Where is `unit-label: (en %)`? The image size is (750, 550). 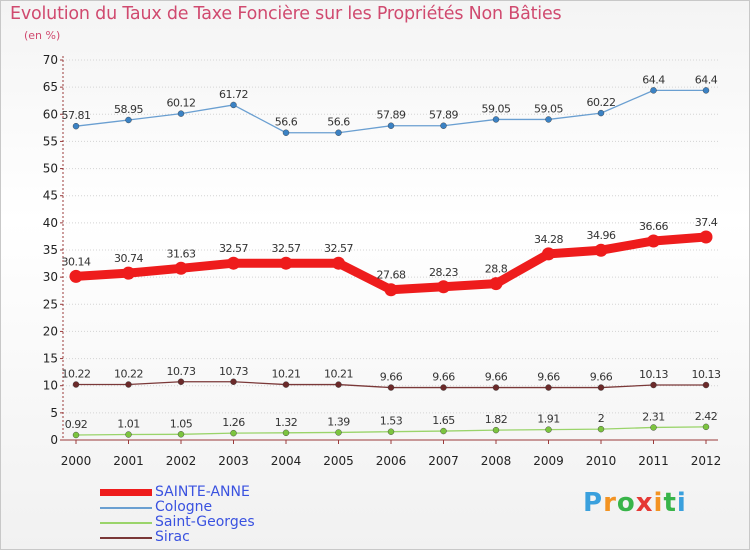 unit-label: (en %) is located at coordinates (42, 35).